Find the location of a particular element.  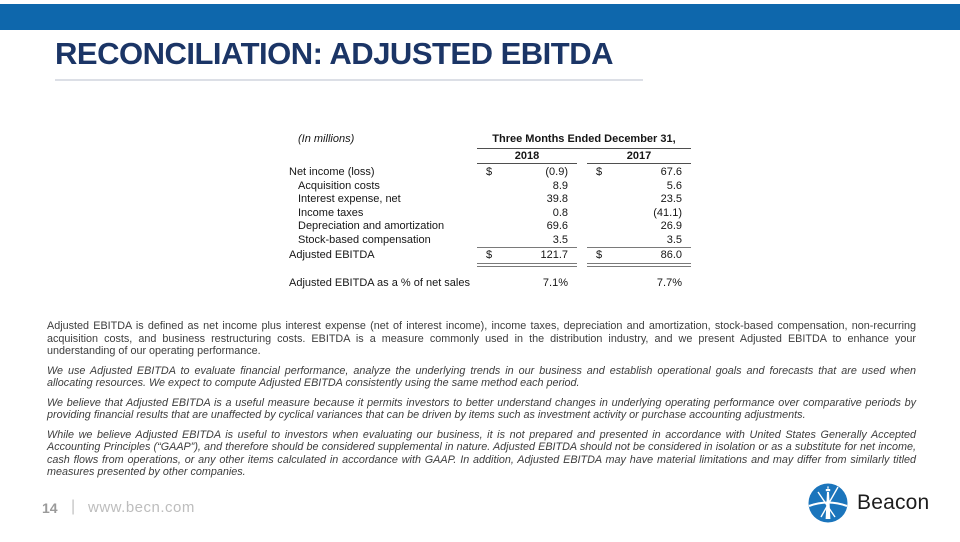

page-number: 14 is located at coordinates (50, 508).